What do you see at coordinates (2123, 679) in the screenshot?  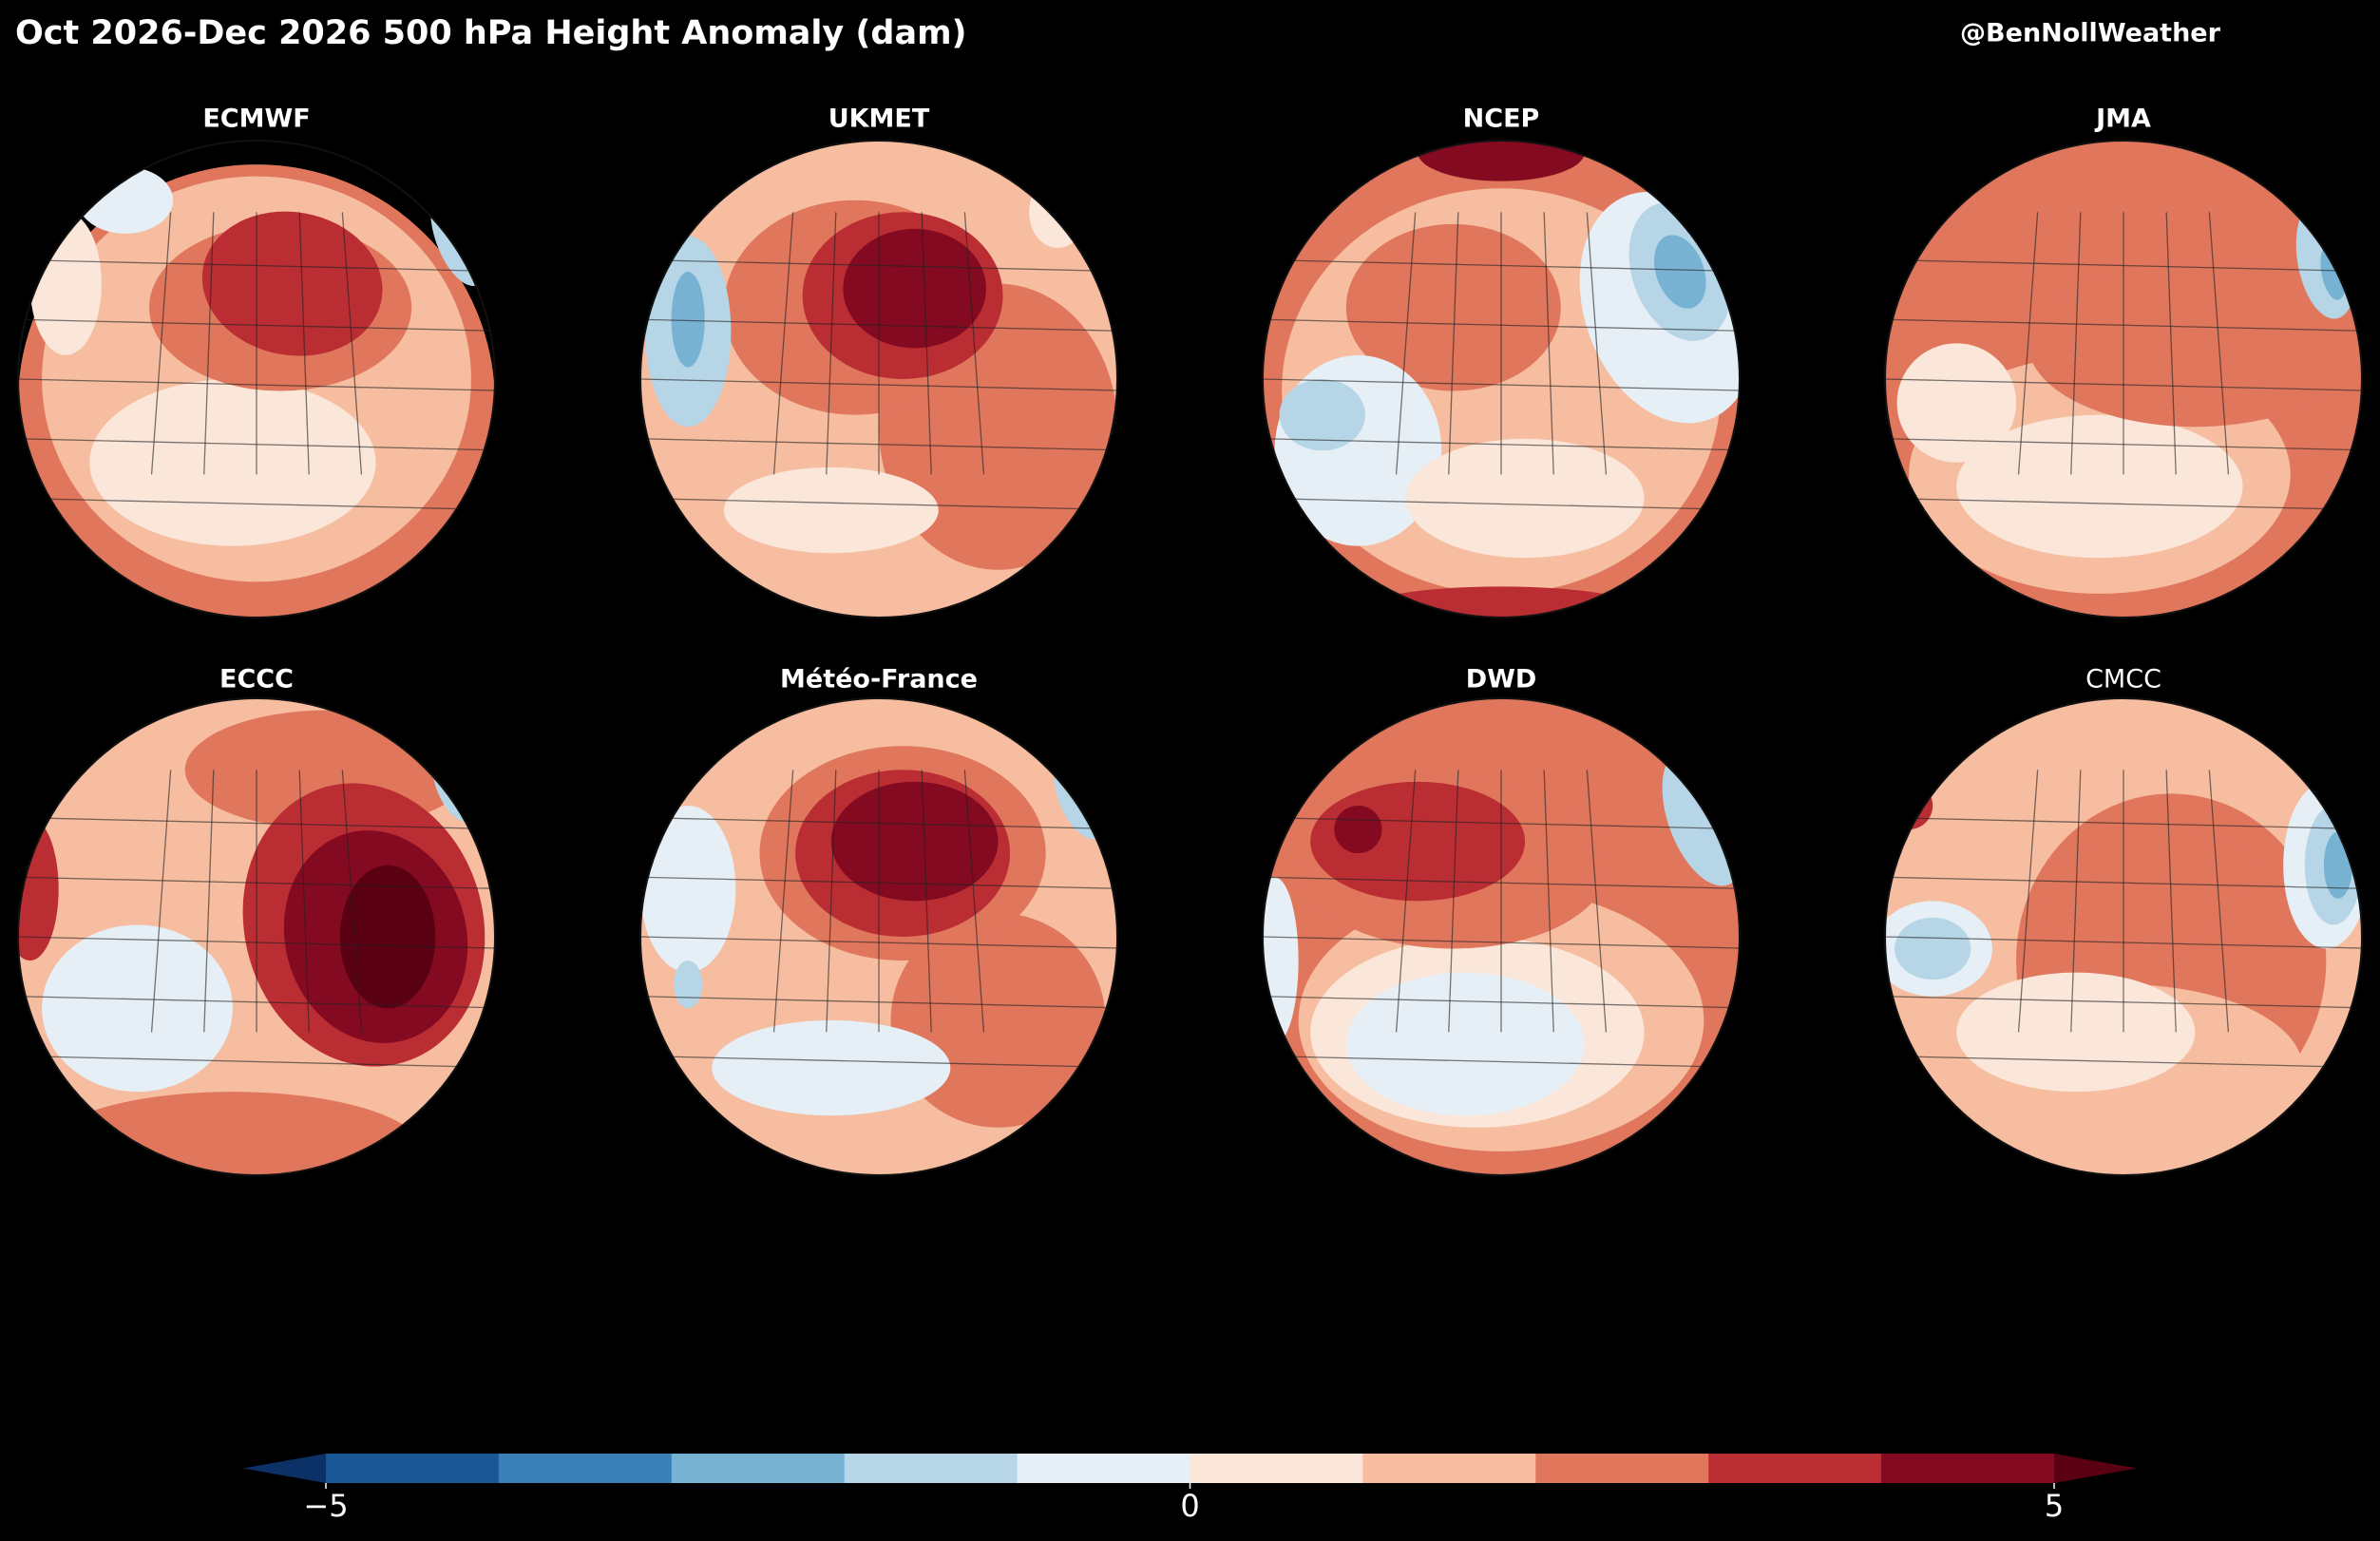 I see `panel-title: CMCC` at bounding box center [2123, 679].